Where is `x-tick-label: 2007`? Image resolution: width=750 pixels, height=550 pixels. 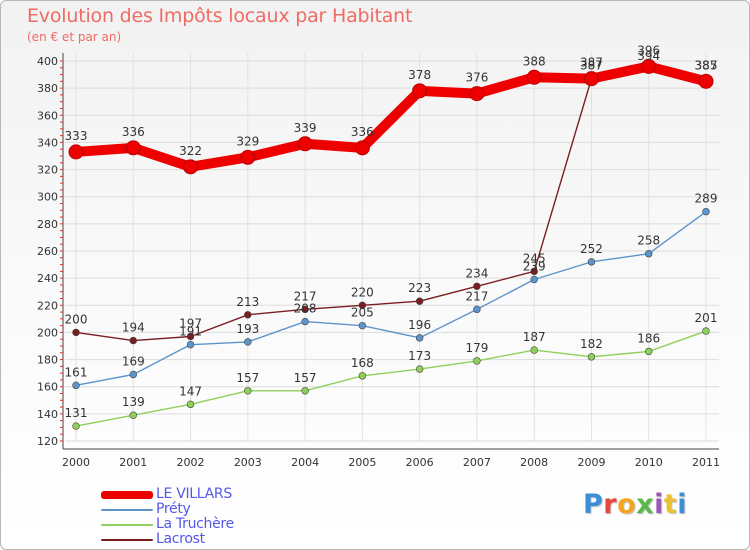 x-tick-label: 2007 is located at coordinates (477, 462).